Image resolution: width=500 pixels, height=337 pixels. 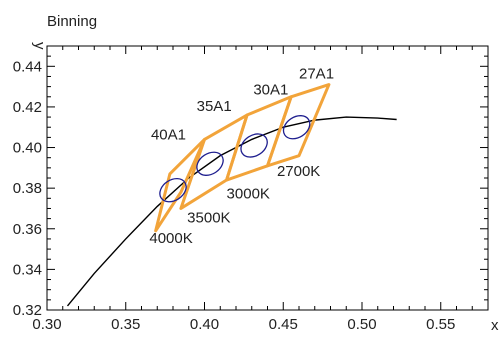 What do you see at coordinates (495, 325) in the screenshot?
I see `x-axis-label: x` at bounding box center [495, 325].